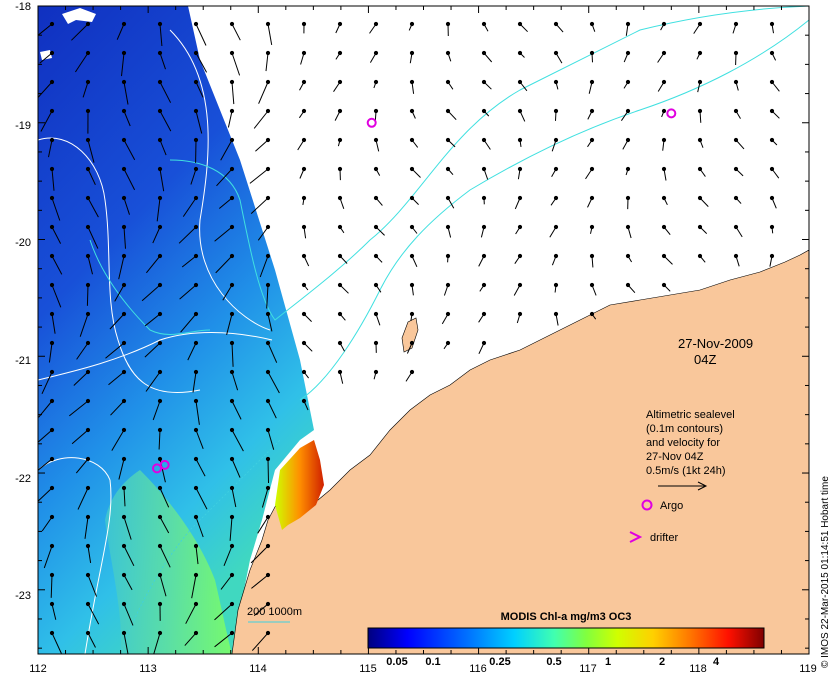  I want to click on x-tick-label: 119, so click(808, 669).